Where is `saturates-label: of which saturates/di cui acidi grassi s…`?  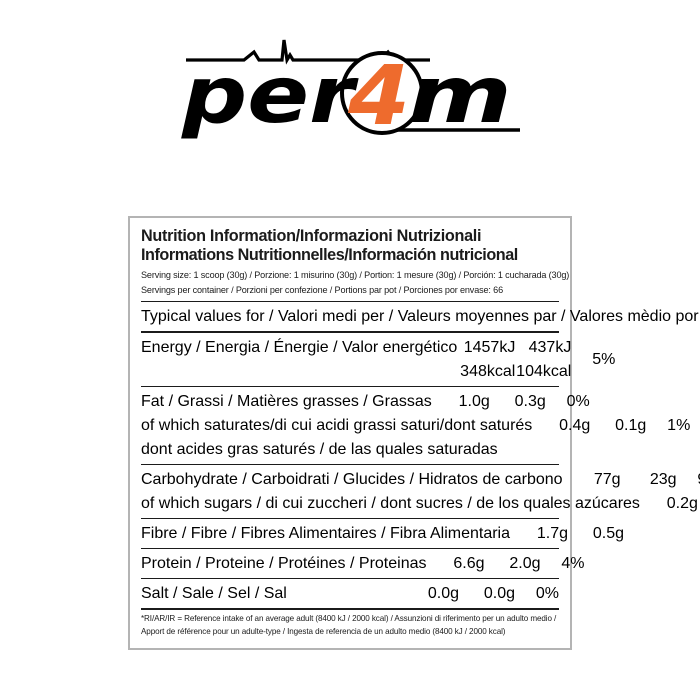 saturates-label: of which saturates/di cui acidi grassi s… is located at coordinates (337, 425).